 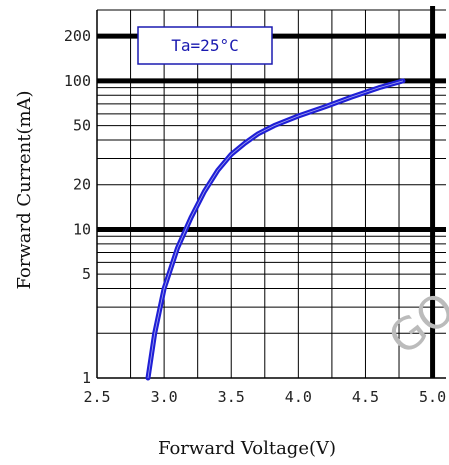 I want to click on y-tick-label: 50, so click(x=82, y=126).